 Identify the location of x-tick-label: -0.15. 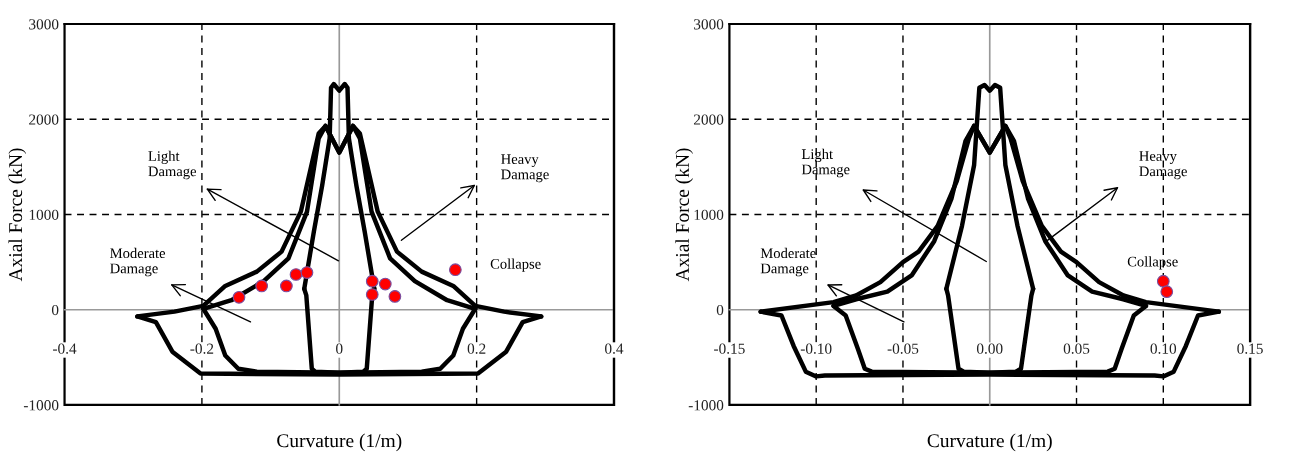
(729, 348).